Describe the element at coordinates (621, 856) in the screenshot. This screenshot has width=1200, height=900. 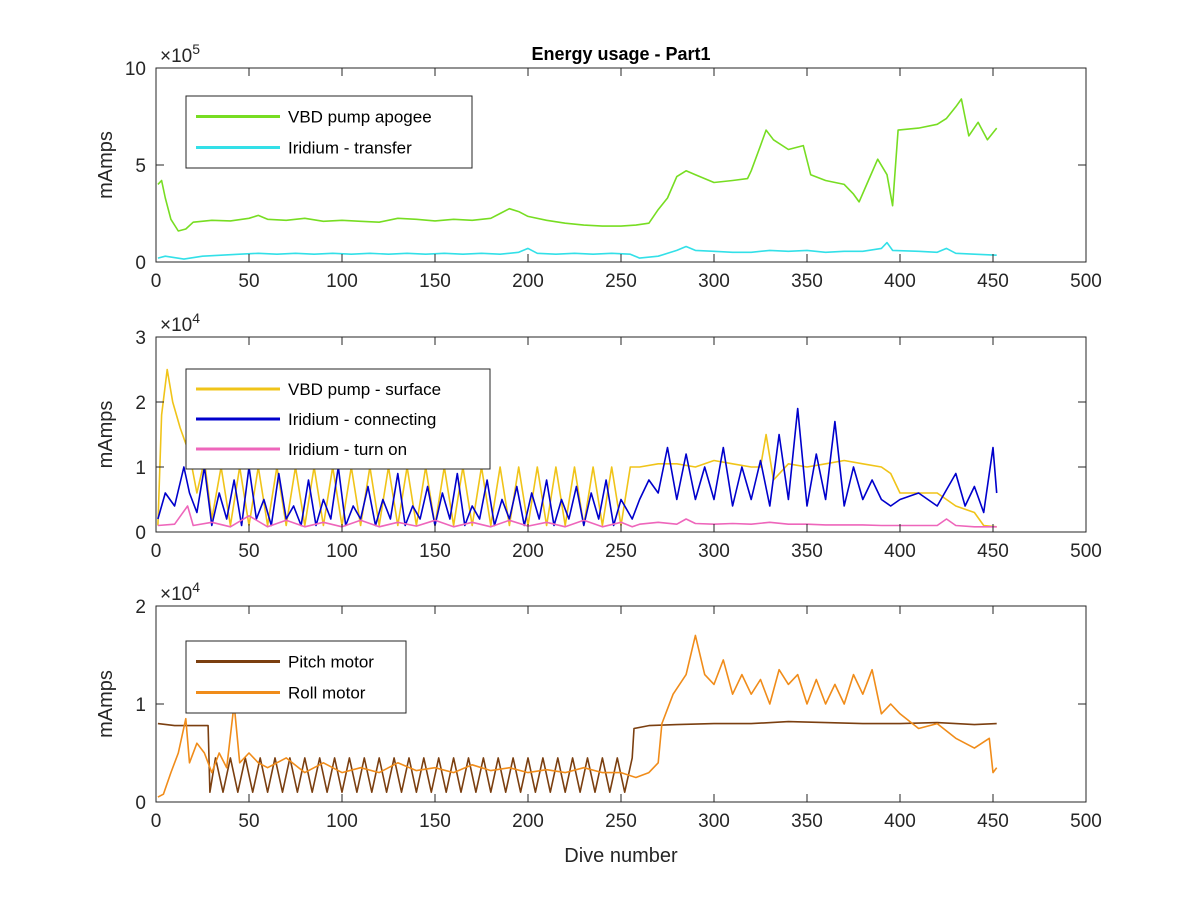
I see `x-axis-label: Dive number` at that location.